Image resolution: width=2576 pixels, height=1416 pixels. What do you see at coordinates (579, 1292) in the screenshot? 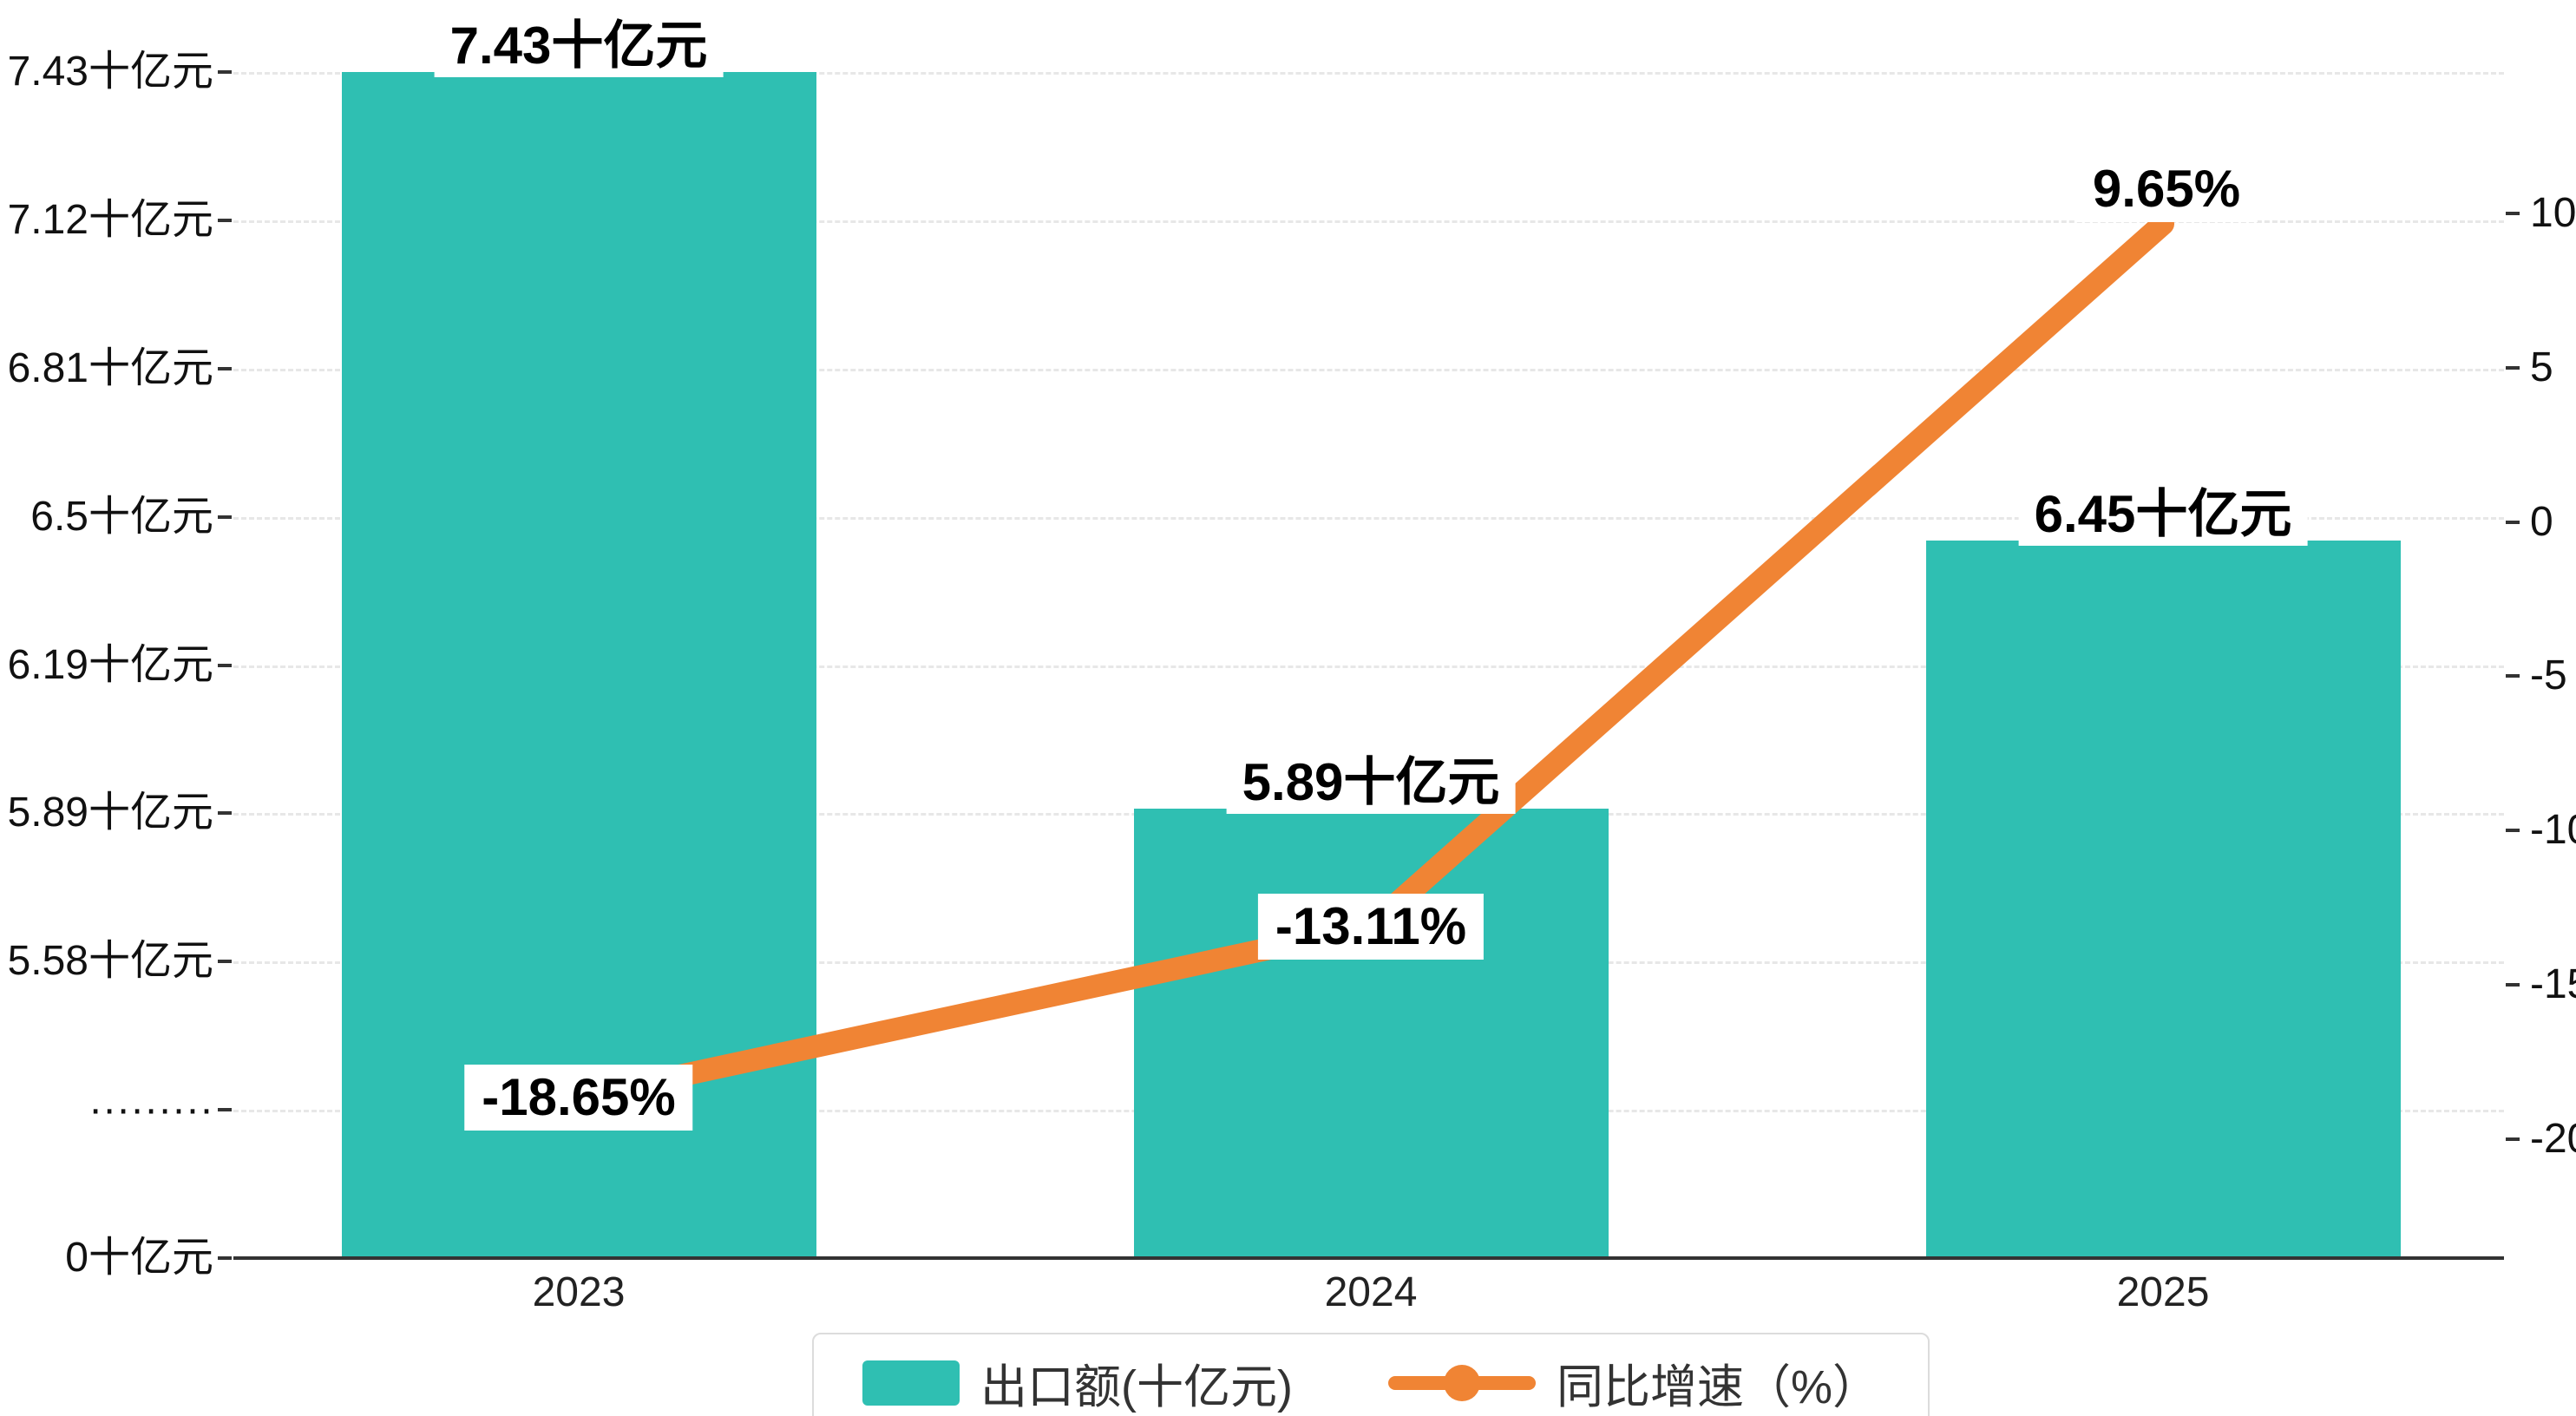
I see `x-axis-label-2023: 2023` at bounding box center [579, 1292].